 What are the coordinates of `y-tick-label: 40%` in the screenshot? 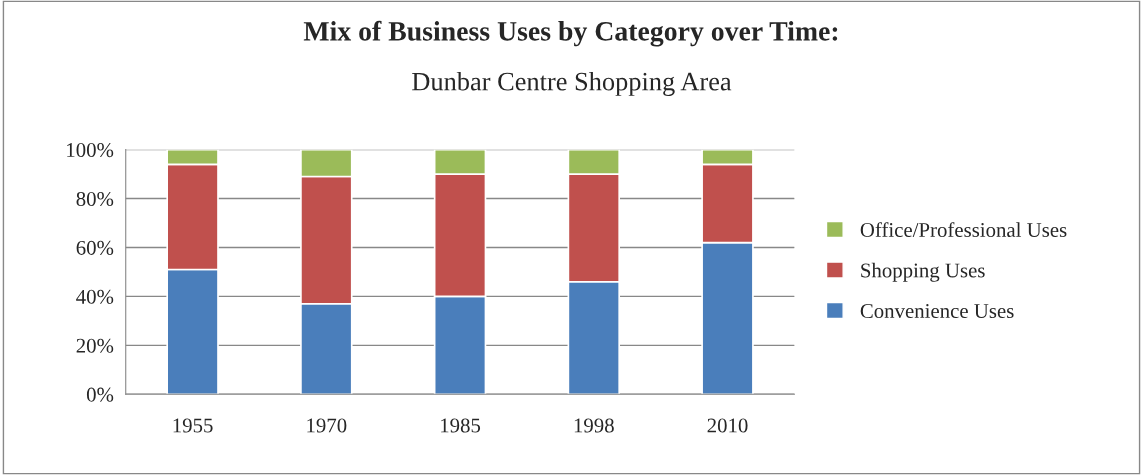 It's located at (95, 296).